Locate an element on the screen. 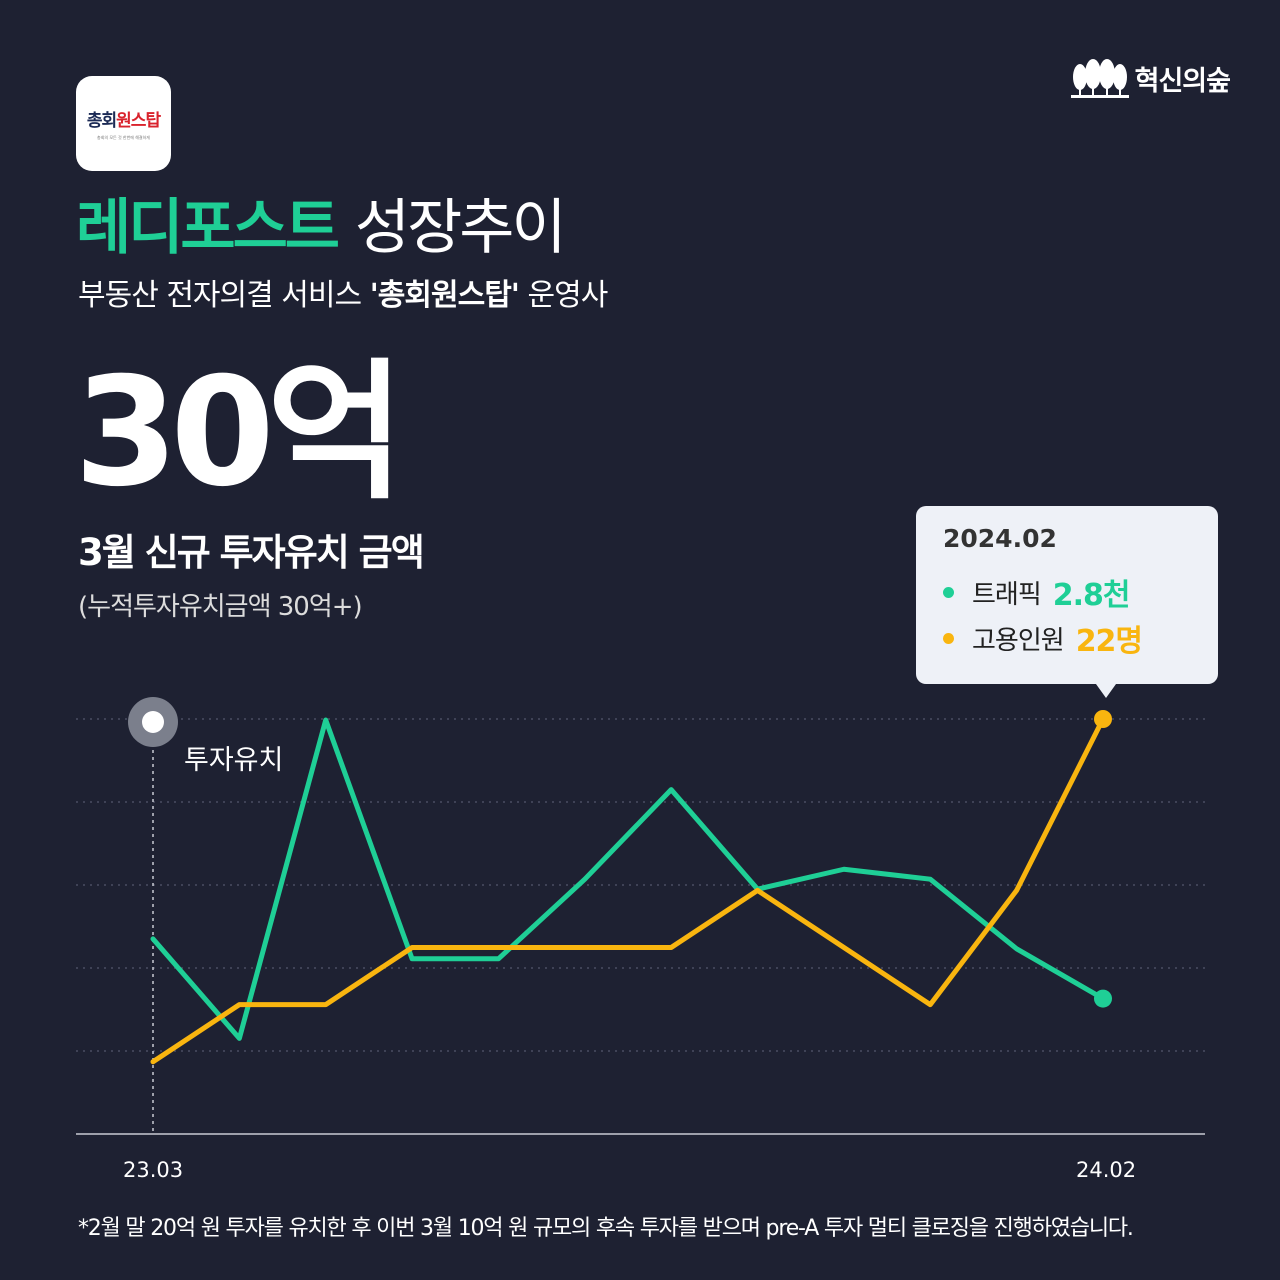  employees-dot is located at coordinates (948, 638).